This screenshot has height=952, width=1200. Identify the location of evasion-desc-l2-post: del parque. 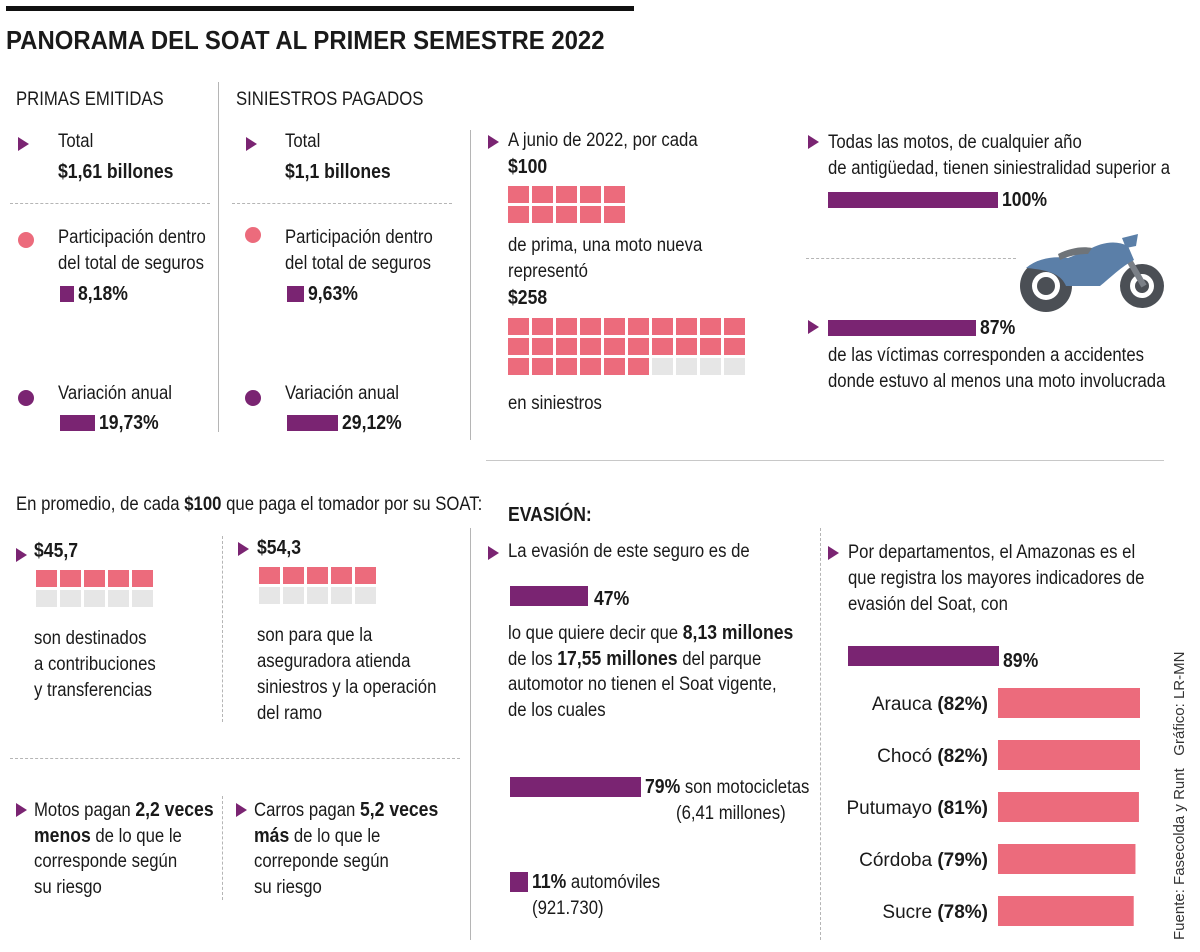
(719, 659).